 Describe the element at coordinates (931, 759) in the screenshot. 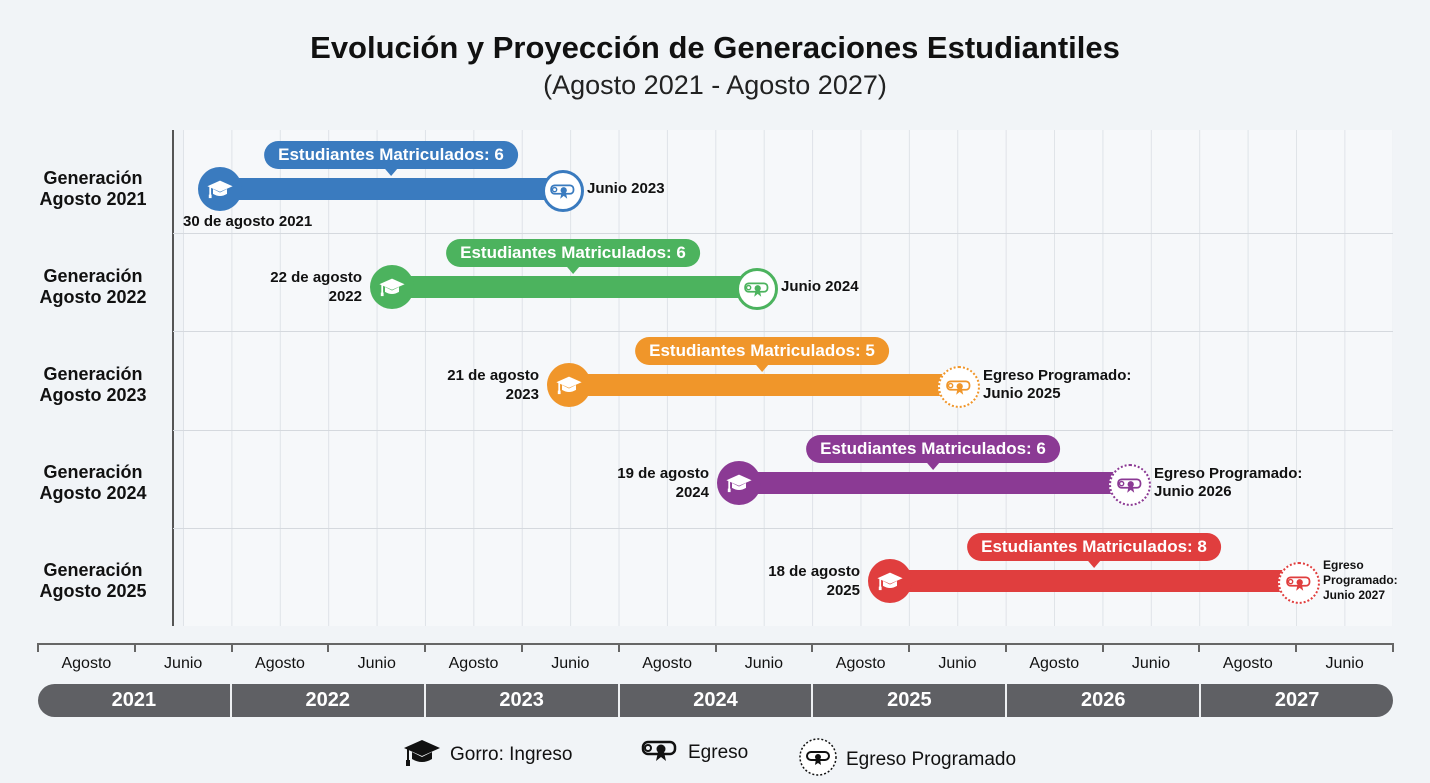

I see `legend-label: Egreso Programado` at that location.